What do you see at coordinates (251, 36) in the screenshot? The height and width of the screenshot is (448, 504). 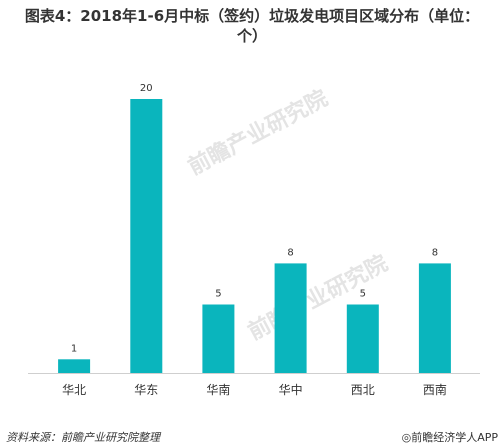 I see `chart-title-line-2: 个）` at bounding box center [251, 36].